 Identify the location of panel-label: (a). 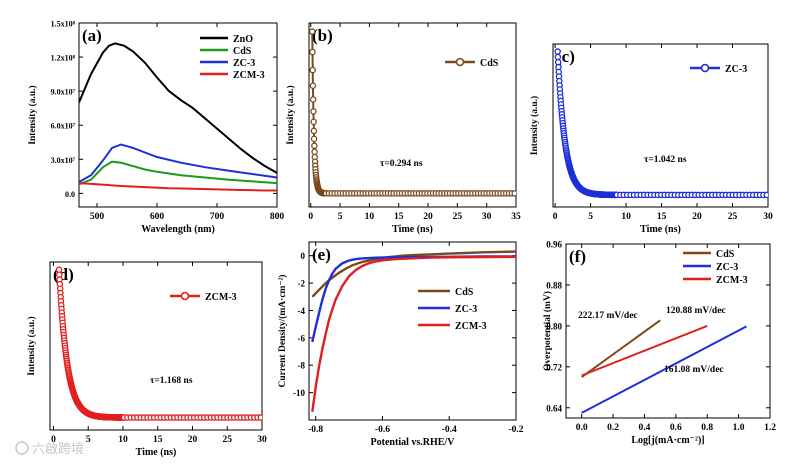
(92, 35).